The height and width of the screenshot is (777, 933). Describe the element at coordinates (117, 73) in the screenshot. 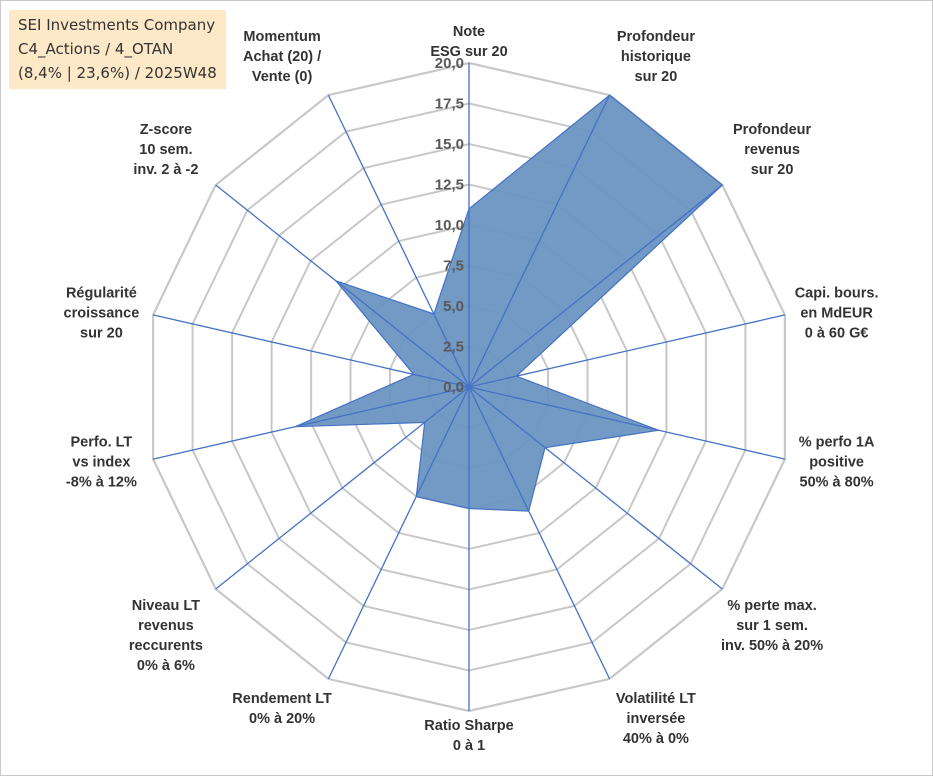

I see `period-label: (8,4% | 23,6%) / 2025W48` at that location.